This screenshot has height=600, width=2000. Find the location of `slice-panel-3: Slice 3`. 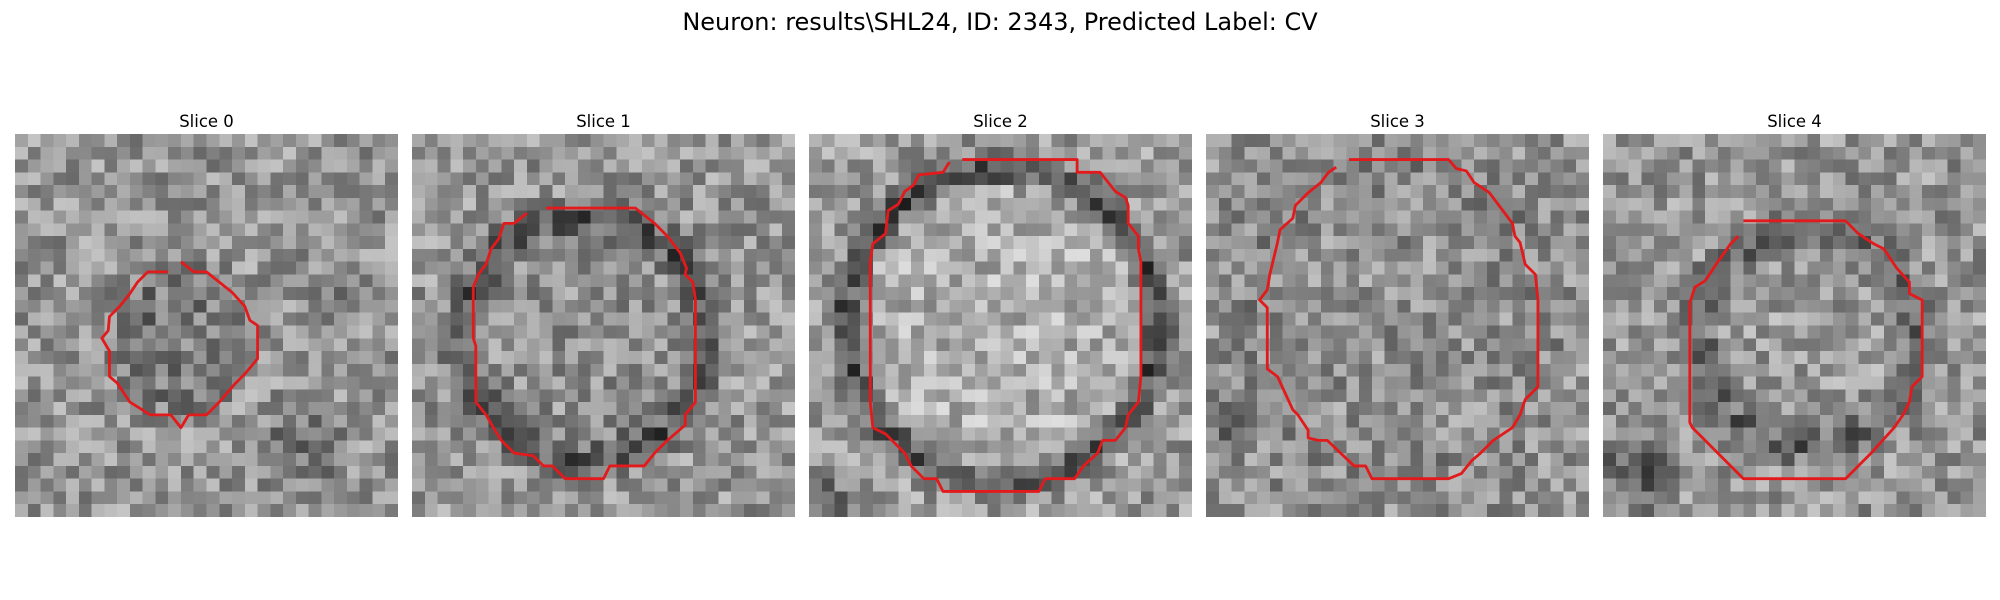

slice-panel-3: Slice 3 is located at coordinates (1397, 313).